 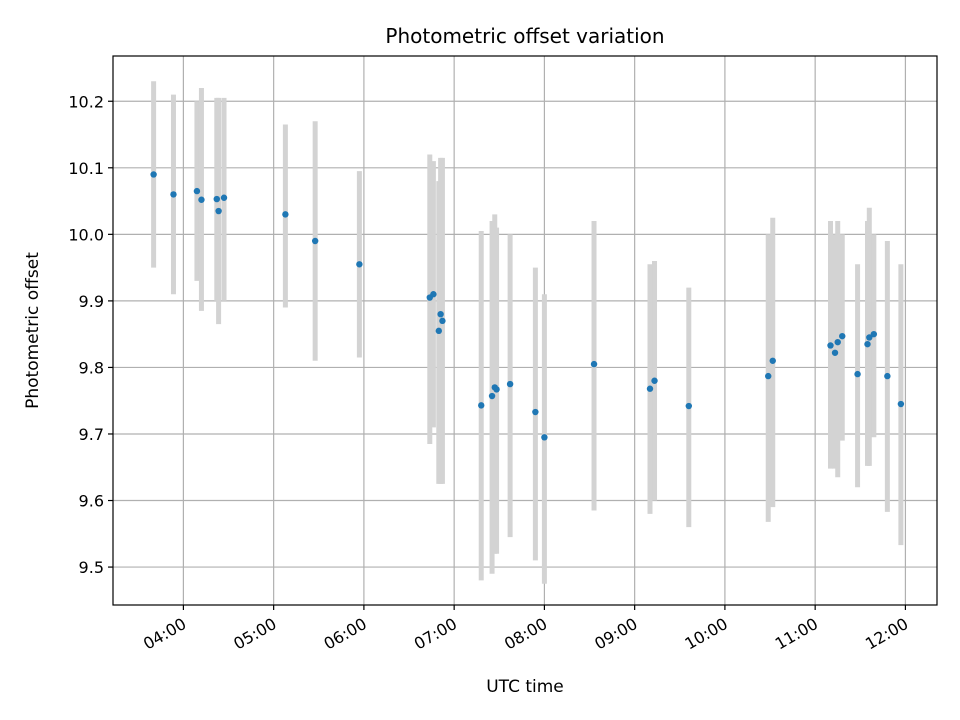 I want to click on y-tick-label: 9.9, so click(x=91, y=301).